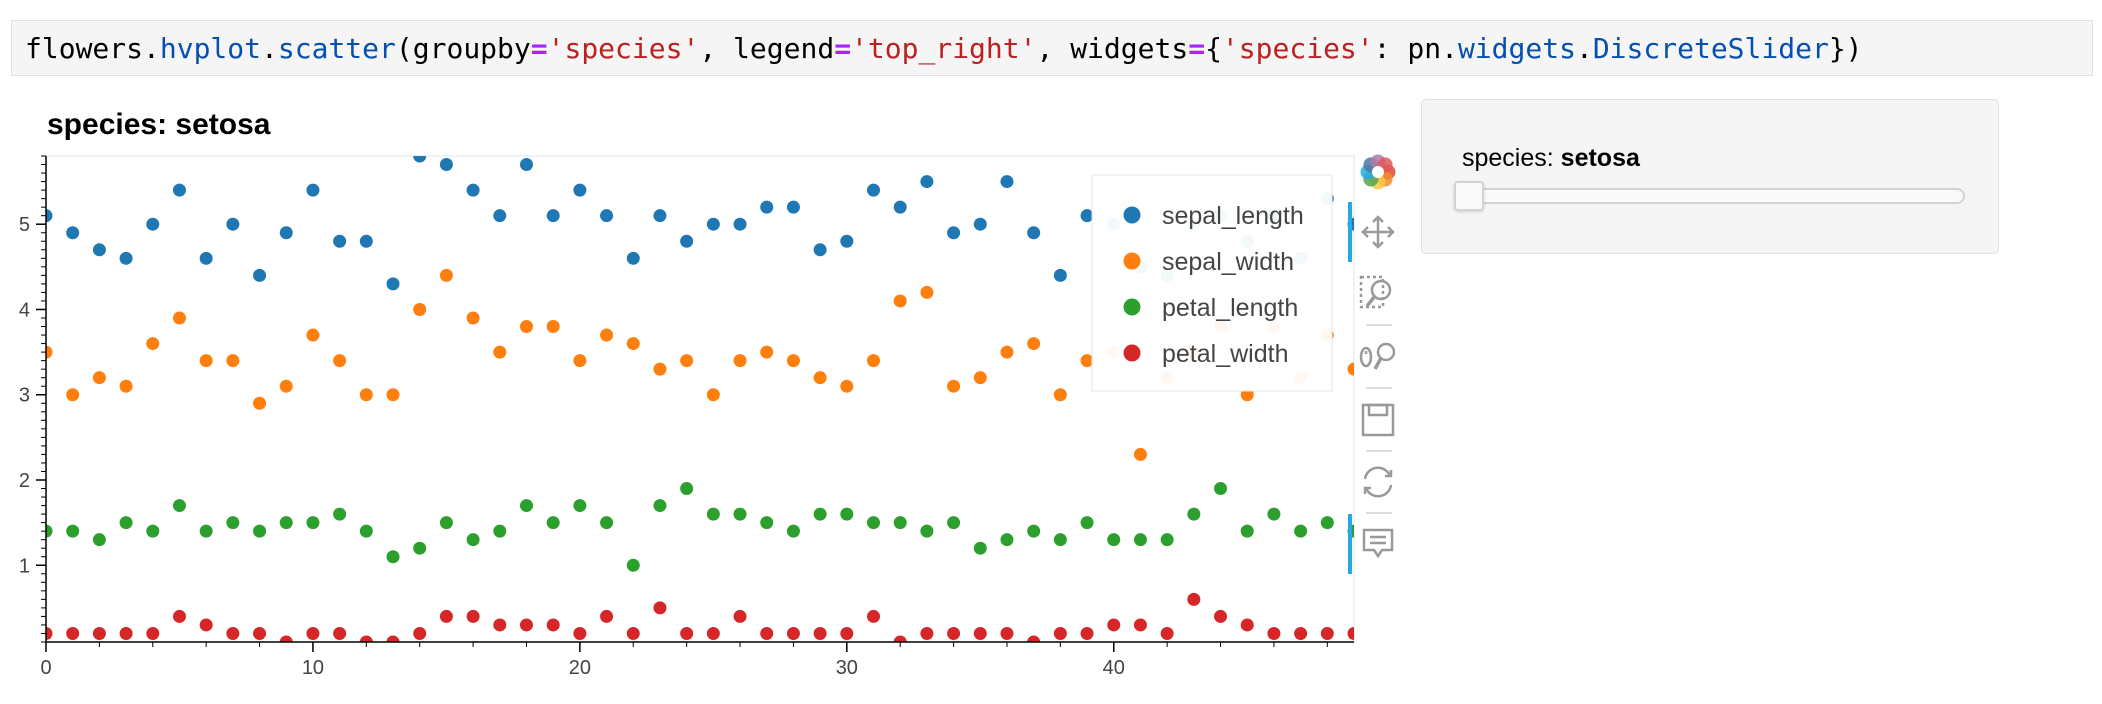 This screenshot has width=2102, height=704. I want to click on code-token: =, so click(539, 48).